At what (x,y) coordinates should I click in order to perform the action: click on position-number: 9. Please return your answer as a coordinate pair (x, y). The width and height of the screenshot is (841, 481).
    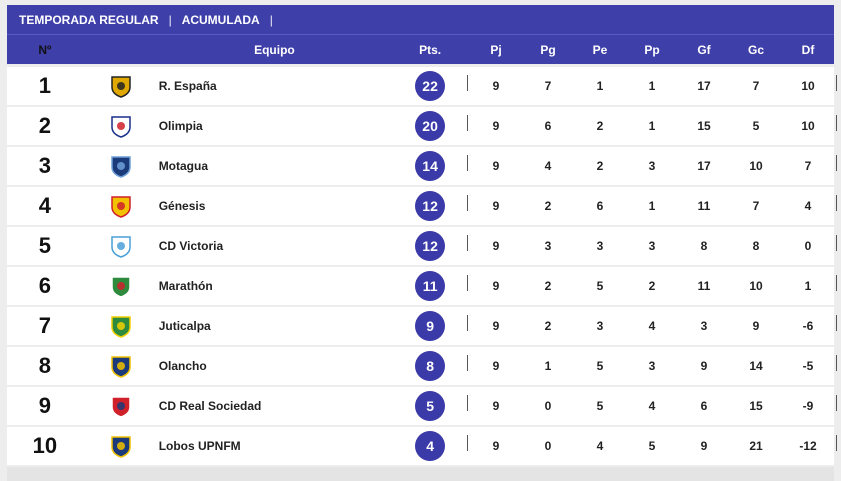
    Looking at the image, I should click on (45, 405).